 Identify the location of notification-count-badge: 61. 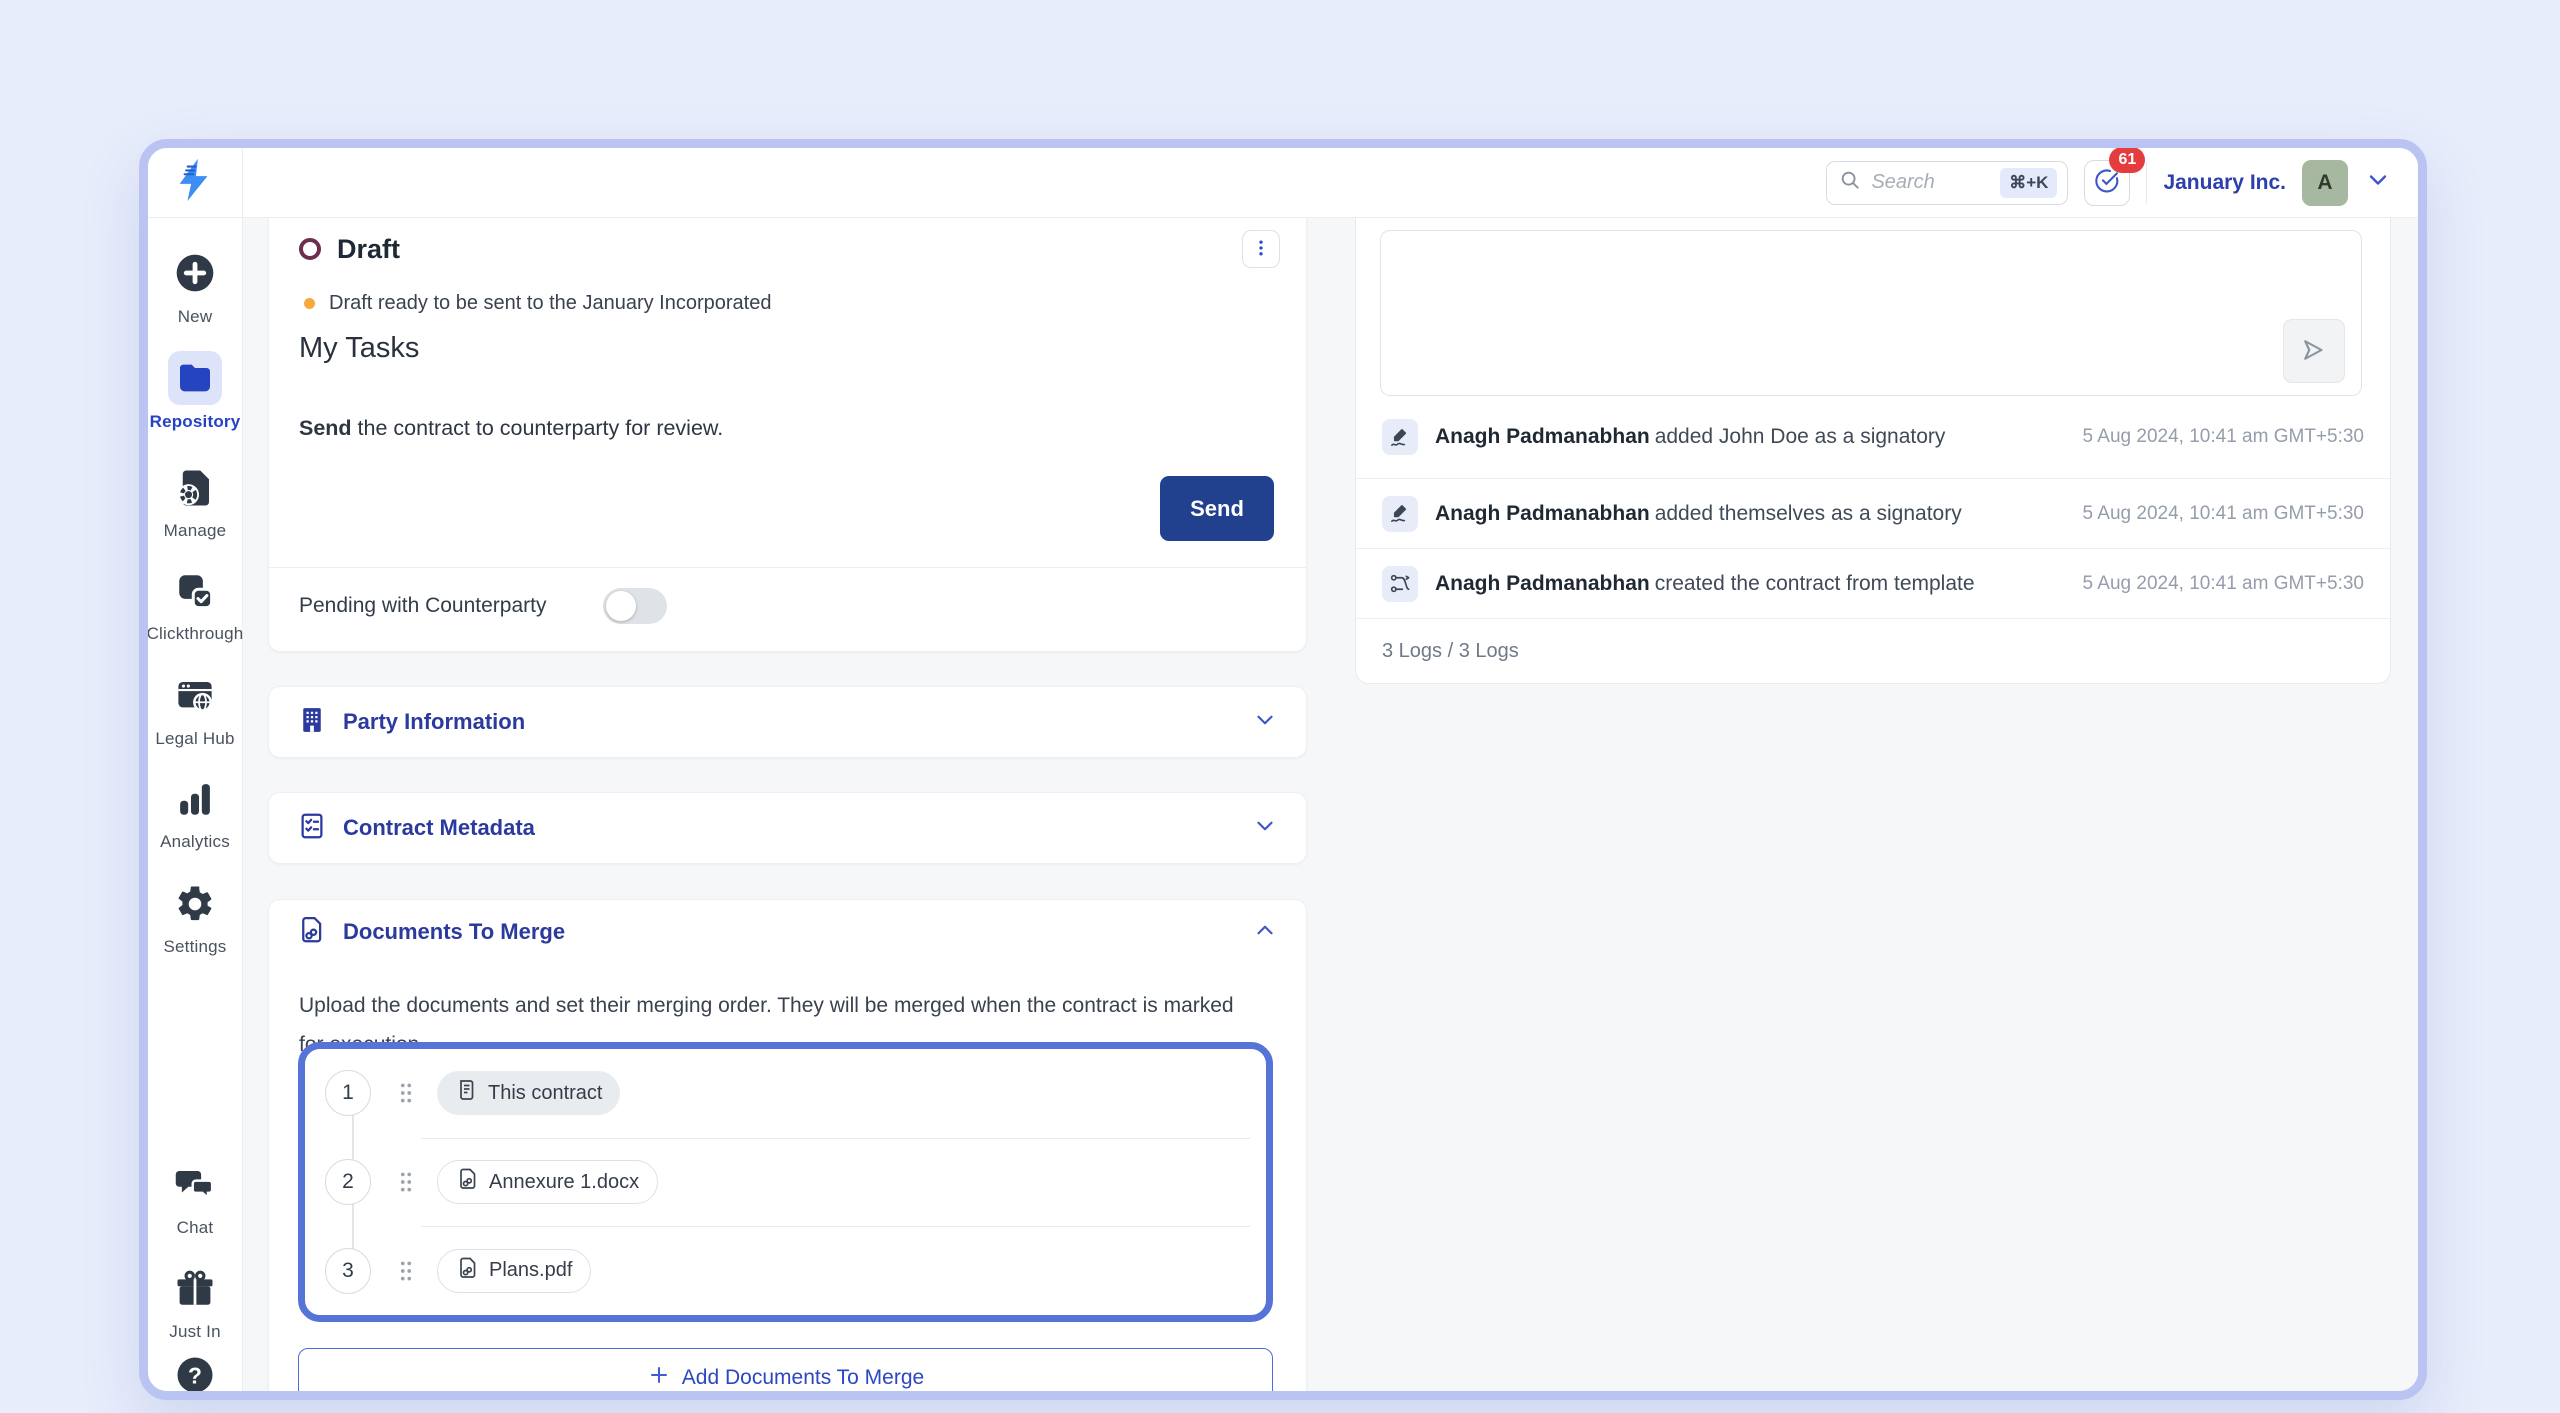
(2127, 160).